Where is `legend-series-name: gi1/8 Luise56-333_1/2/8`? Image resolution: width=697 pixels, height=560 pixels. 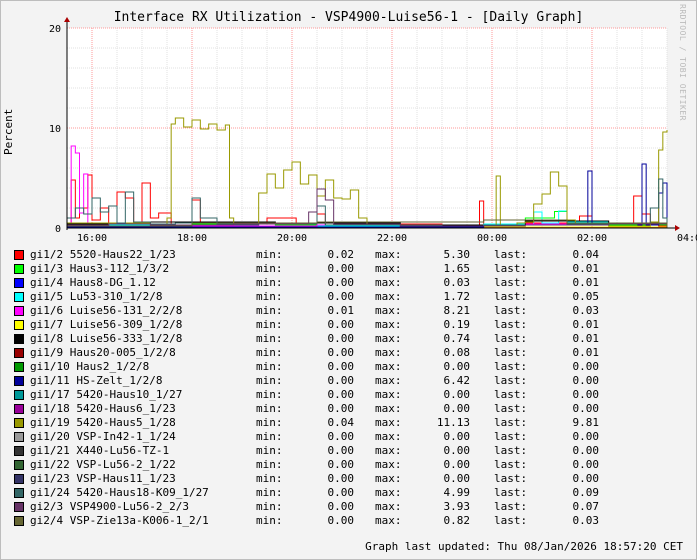 legend-series-name: gi1/8 Luise56-333_1/2/8 is located at coordinates (106, 338).